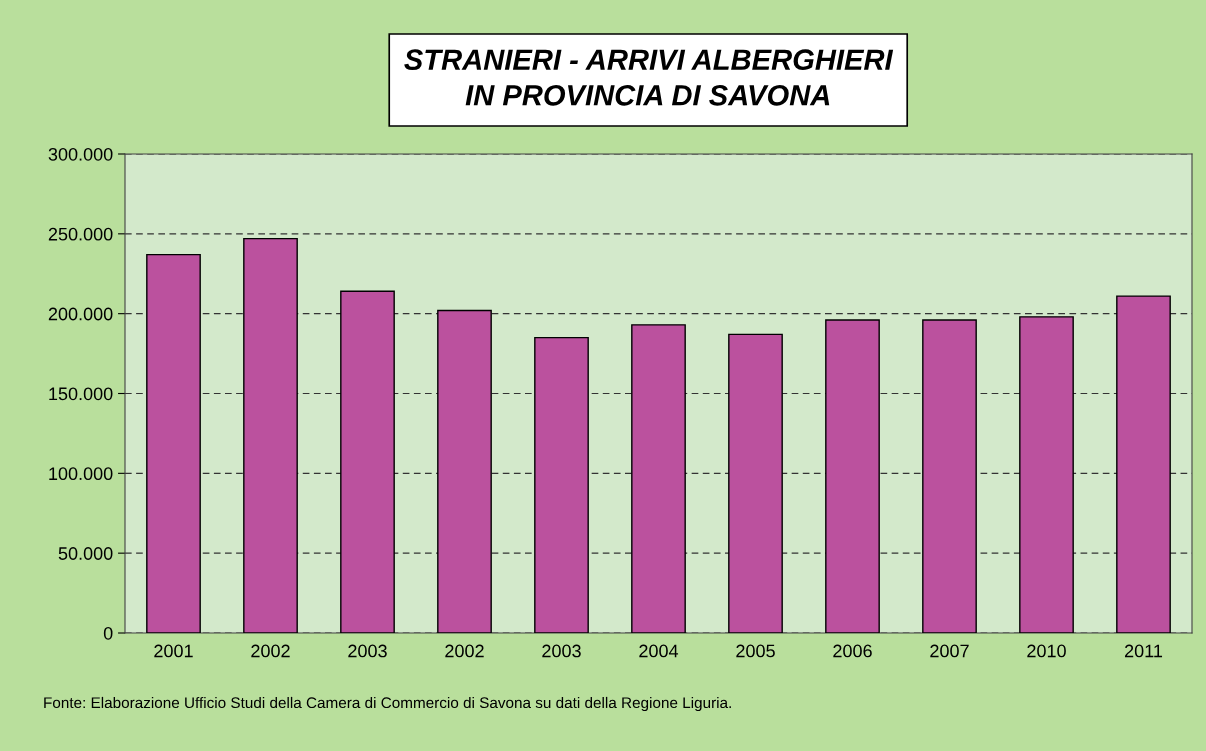  Describe the element at coordinates (173, 651) in the screenshot. I see `x-tick-label: 2001` at that location.